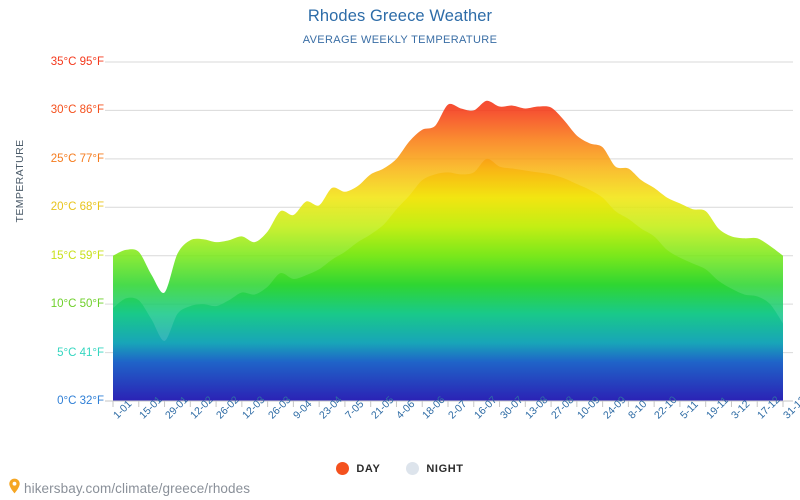 The height and width of the screenshot is (500, 800). Describe the element at coordinates (77, 255) in the screenshot. I see `y-tick-label: 15°C 59°F` at that location.